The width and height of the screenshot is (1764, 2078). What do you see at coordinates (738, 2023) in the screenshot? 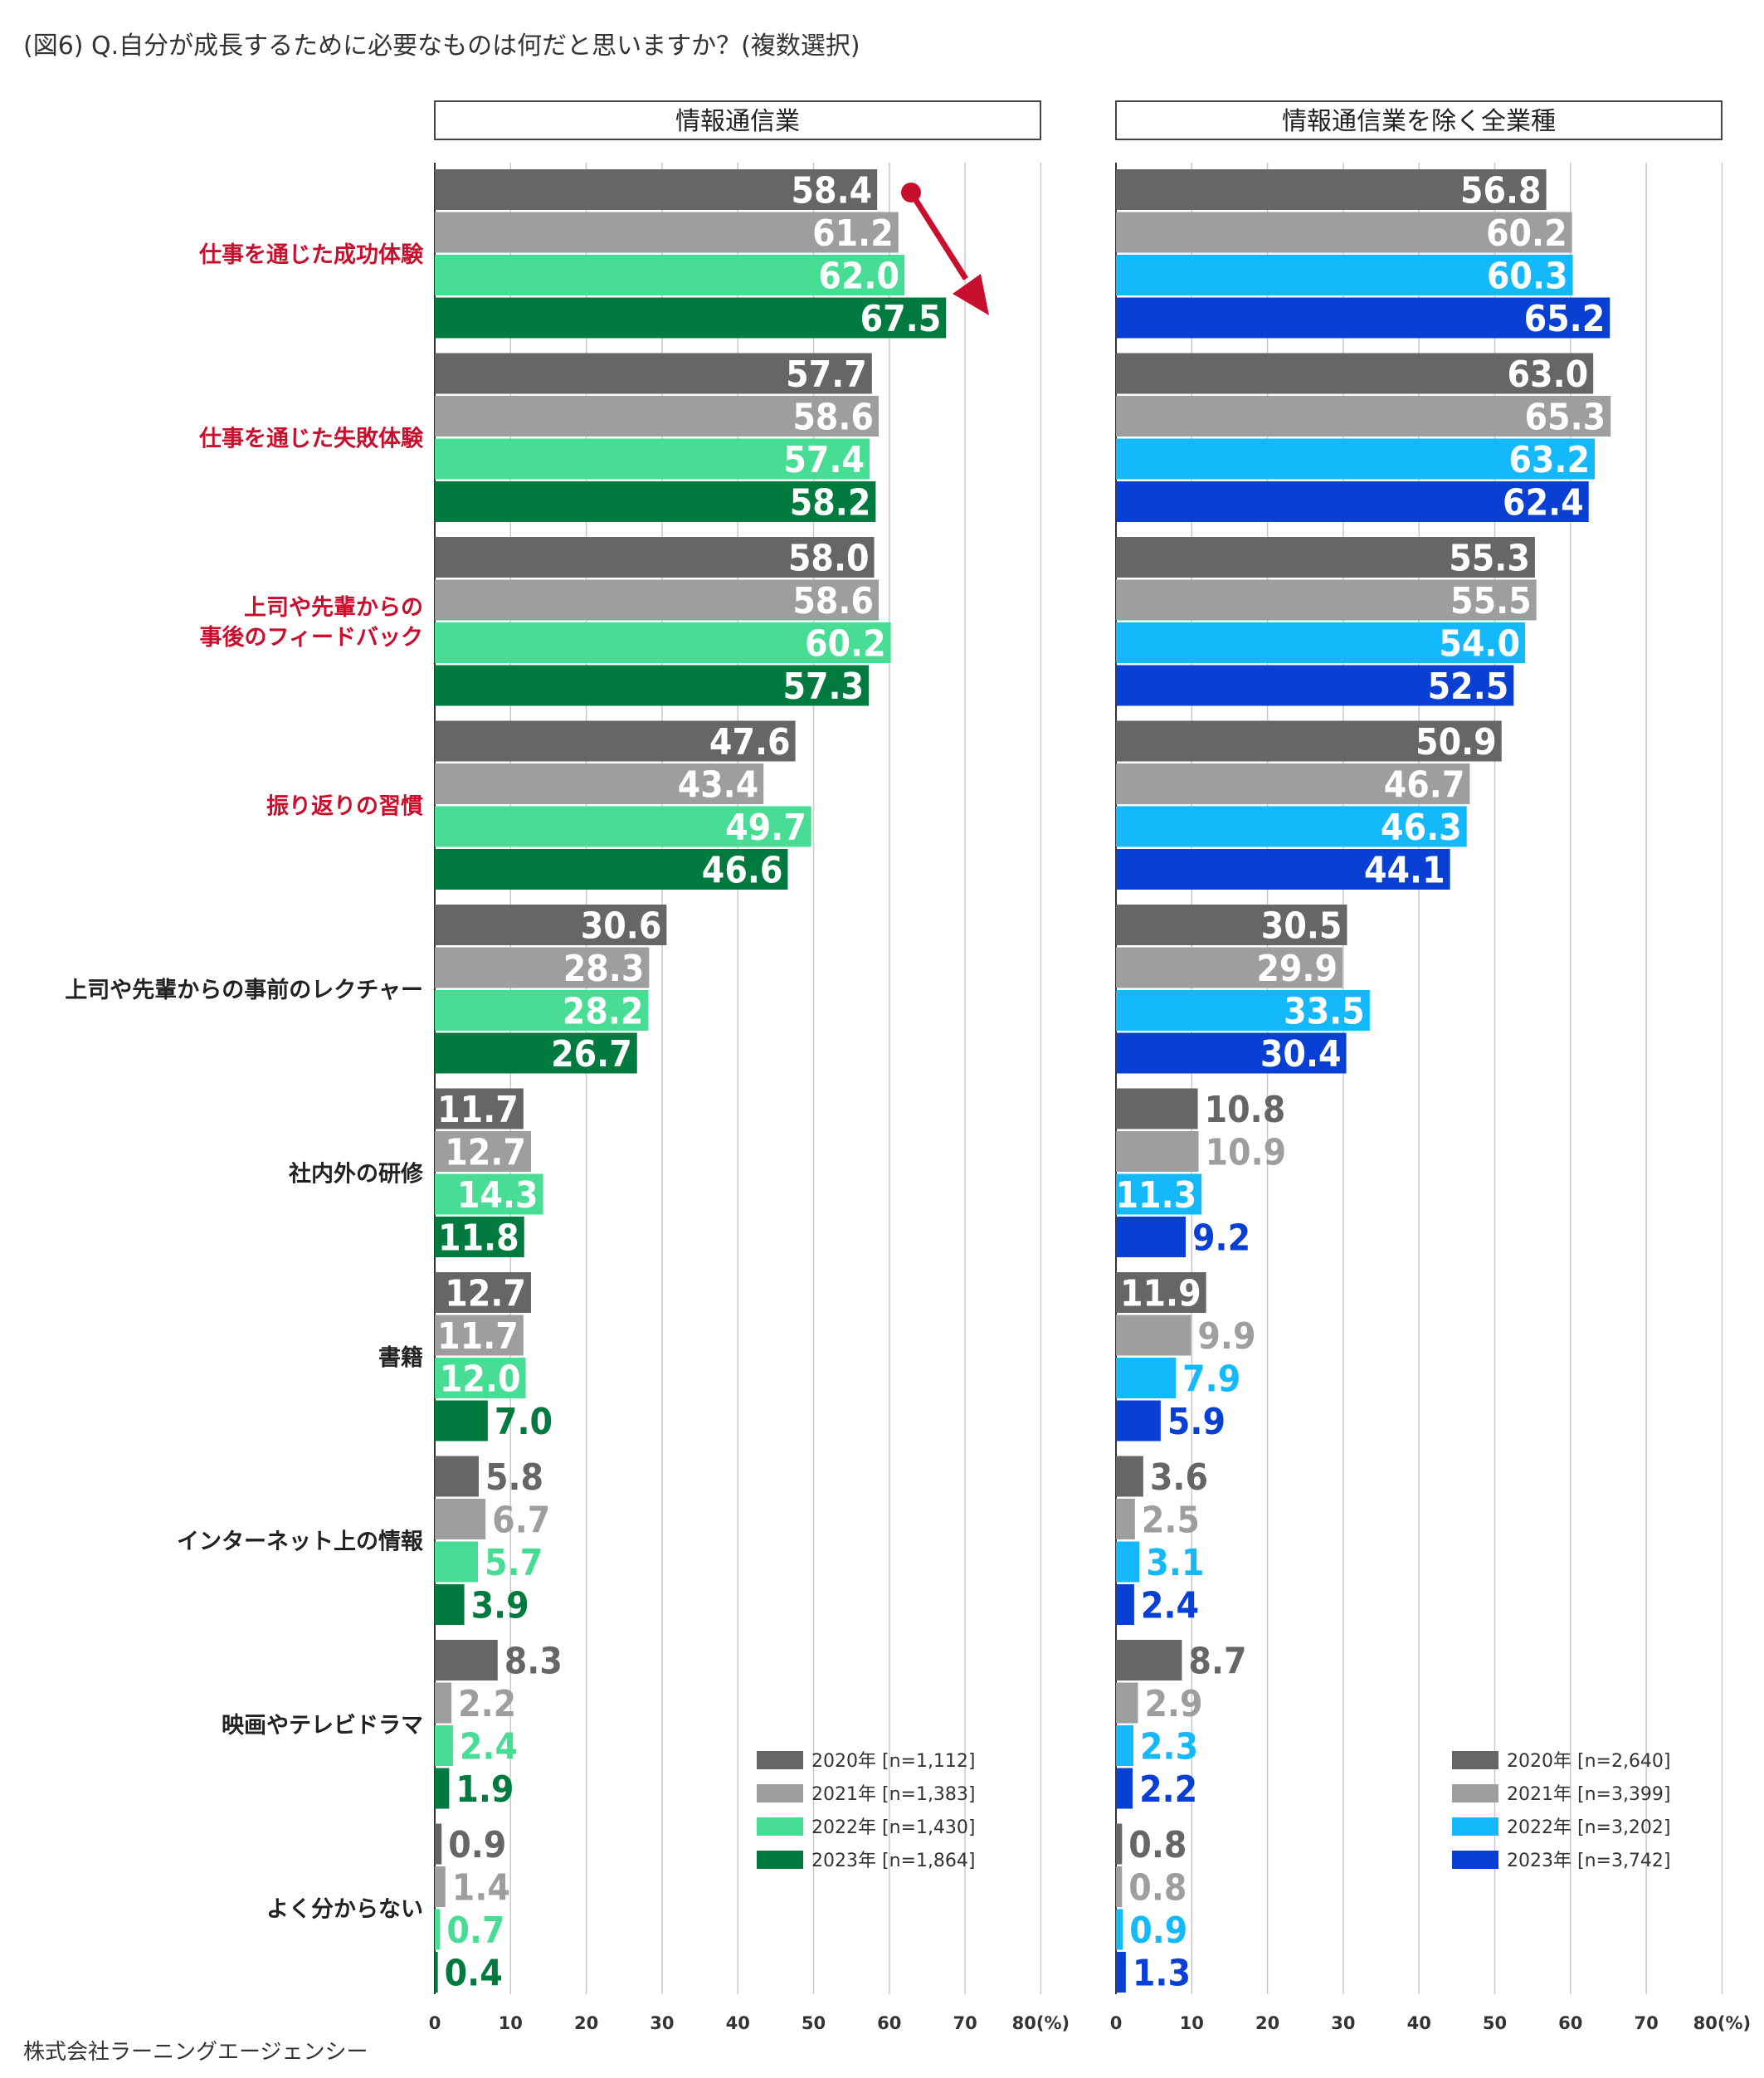
I see `x-tick-label: 40` at bounding box center [738, 2023].